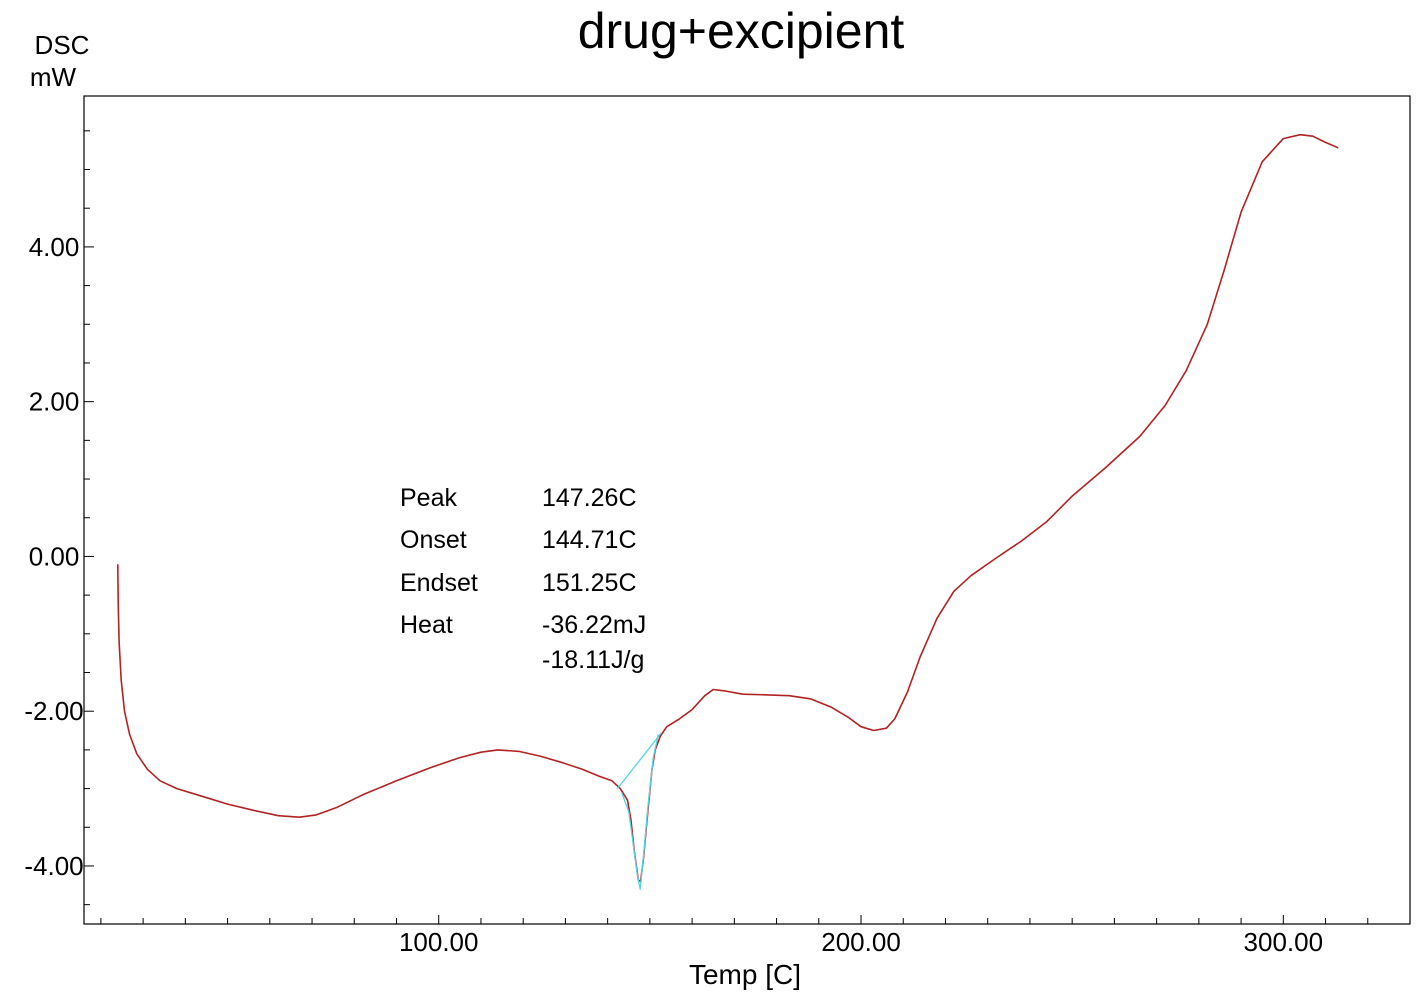 This screenshot has width=1418, height=998. Describe the element at coordinates (1284, 942) in the screenshot. I see `x-tick-label: 300.00` at that location.